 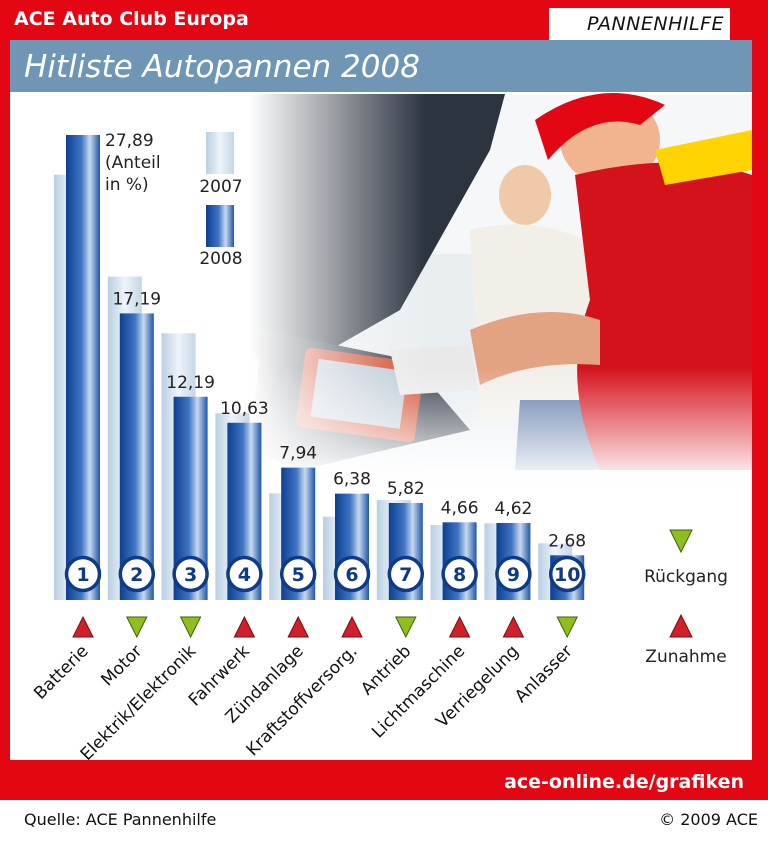 I want to click on value-label: 2,68, so click(x=567, y=541).